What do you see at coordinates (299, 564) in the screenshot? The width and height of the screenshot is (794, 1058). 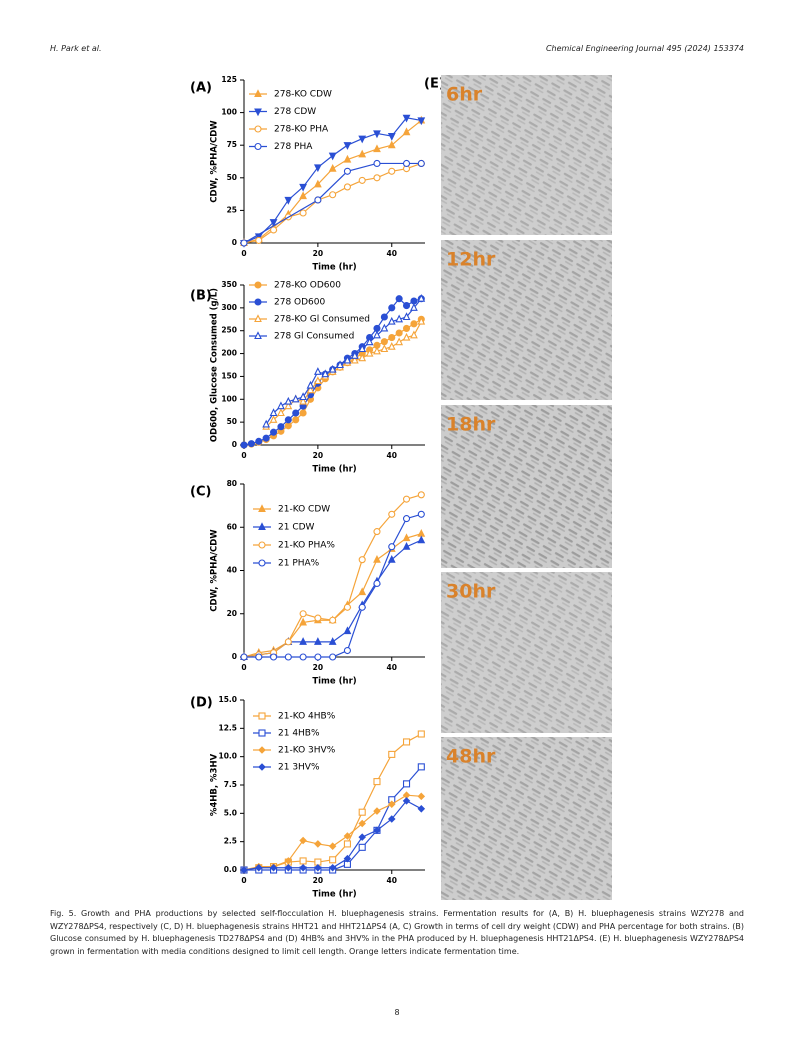 I see `legend-label: 21 PHA%` at bounding box center [299, 564].